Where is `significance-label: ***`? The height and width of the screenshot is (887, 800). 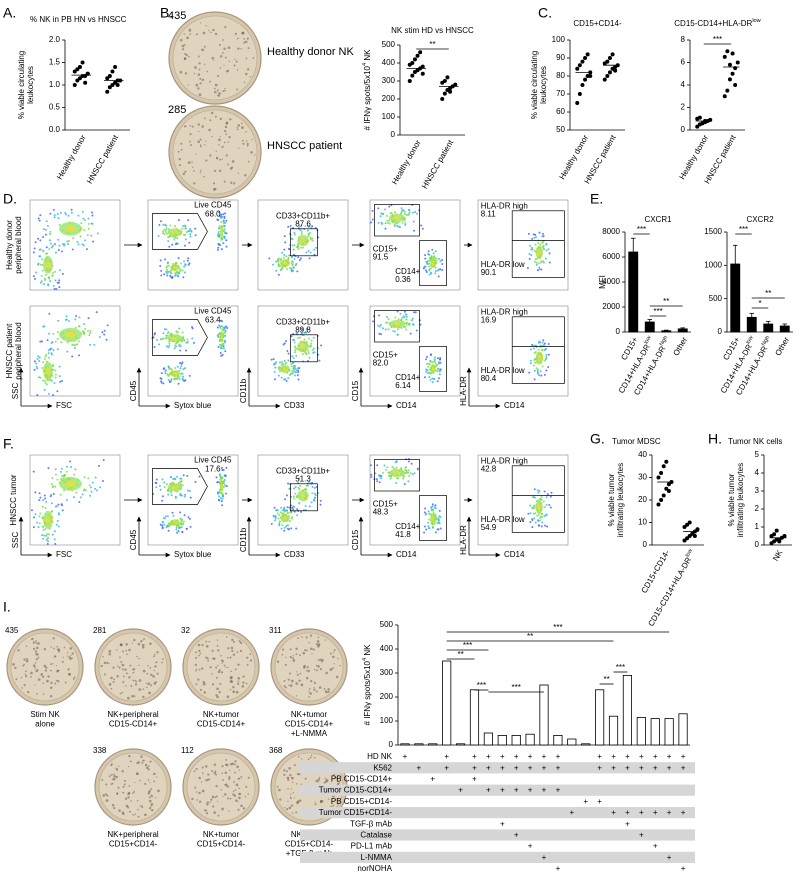 significance-label: *** is located at coordinates (743, 229).